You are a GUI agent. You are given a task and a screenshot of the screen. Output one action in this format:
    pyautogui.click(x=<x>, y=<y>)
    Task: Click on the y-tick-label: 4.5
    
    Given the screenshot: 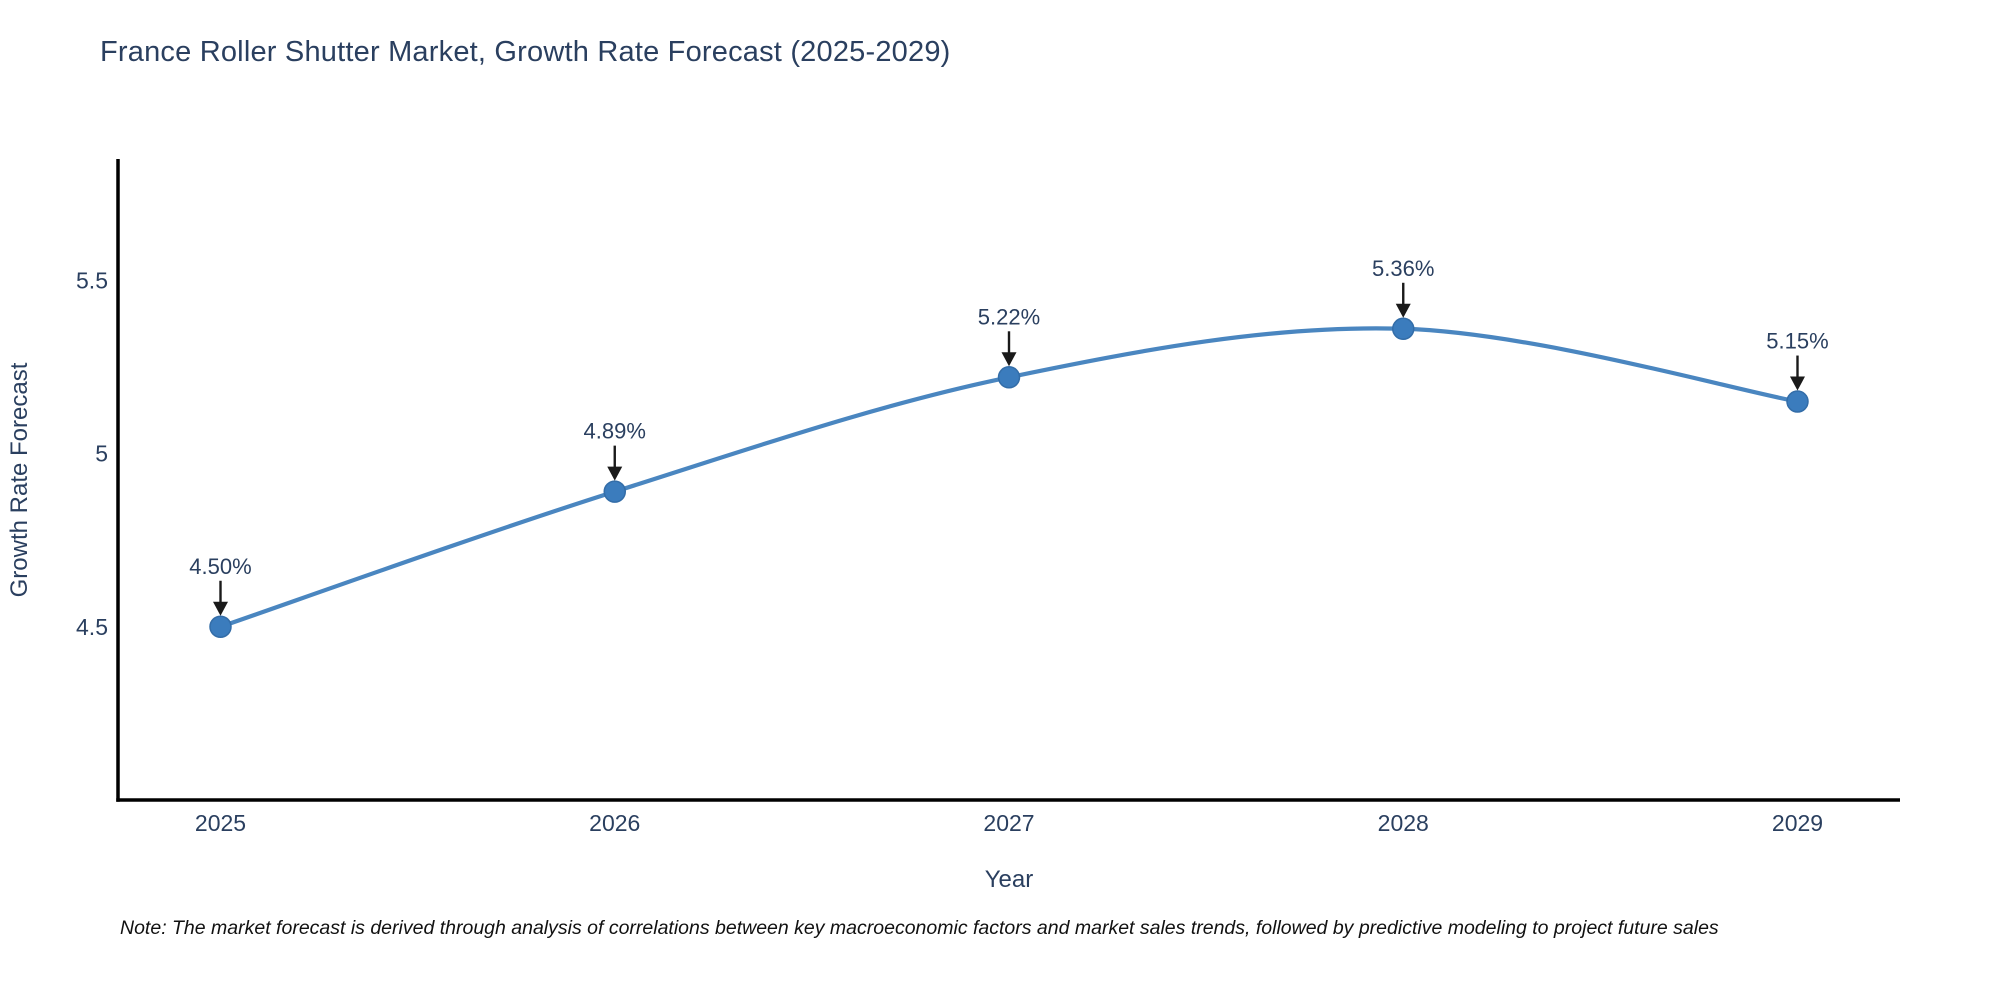 What is the action you would take?
    pyautogui.click(x=92, y=627)
    